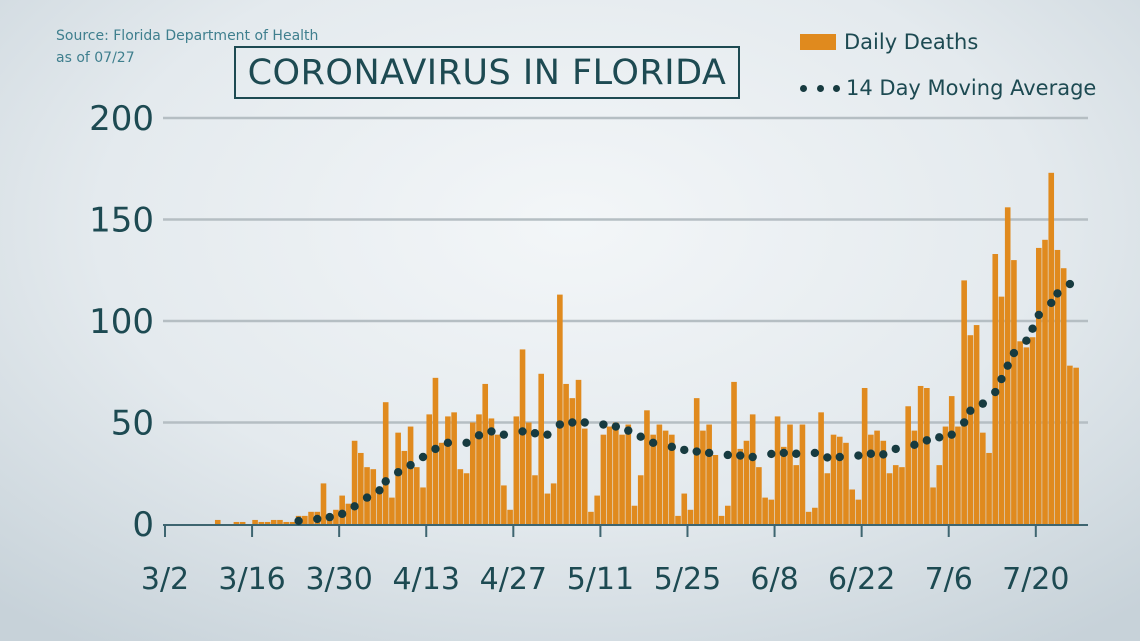 The image size is (1140, 641). Describe the element at coordinates (1035, 579) in the screenshot. I see `x-tick-label: 7/20` at that location.